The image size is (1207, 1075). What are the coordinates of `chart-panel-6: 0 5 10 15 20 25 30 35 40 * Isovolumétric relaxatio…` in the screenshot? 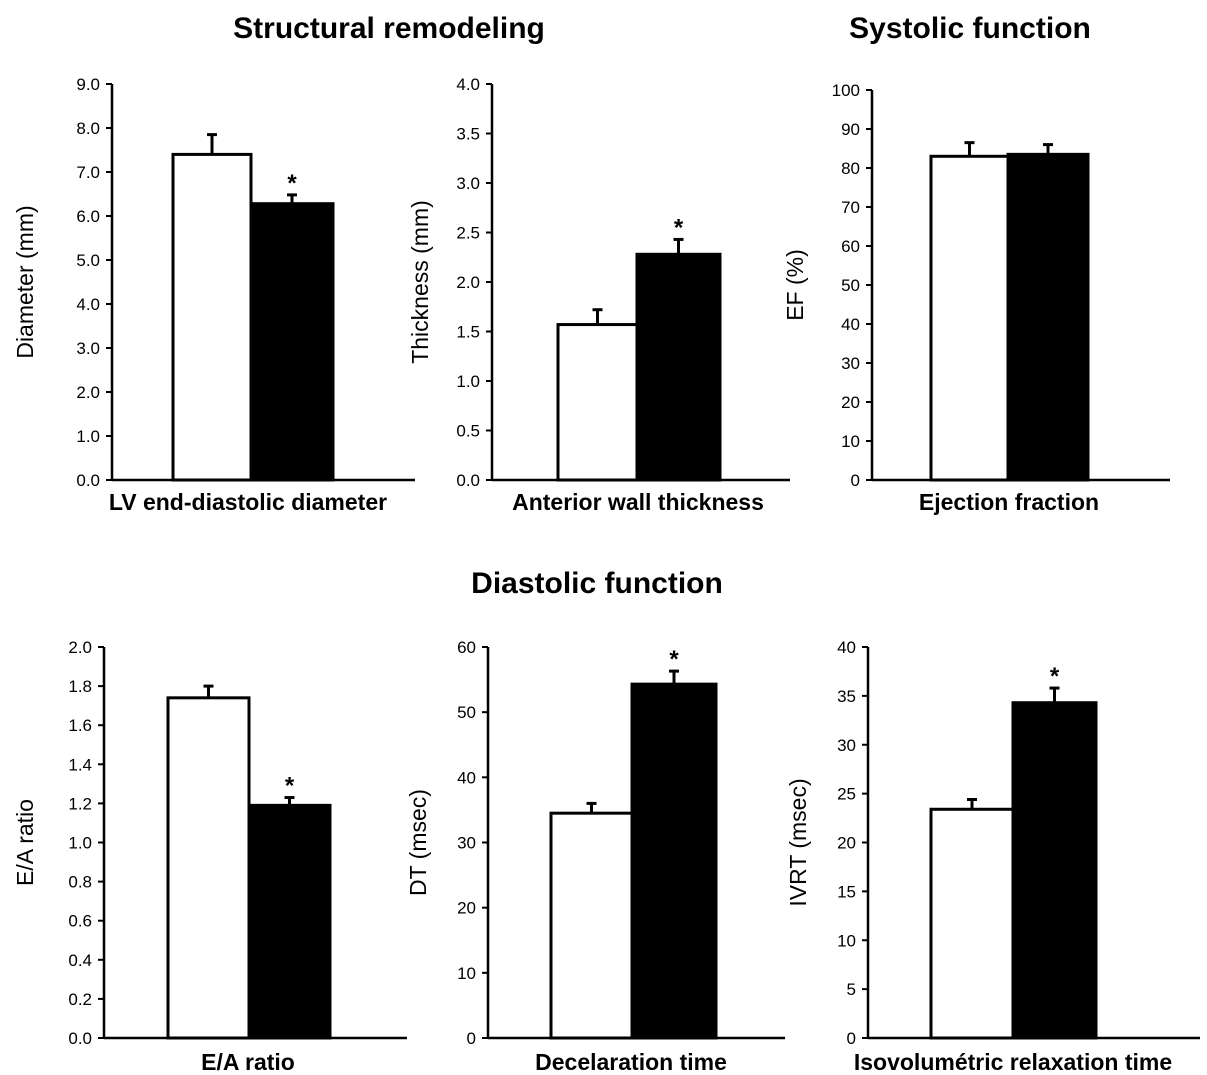 It's located at (992, 856).